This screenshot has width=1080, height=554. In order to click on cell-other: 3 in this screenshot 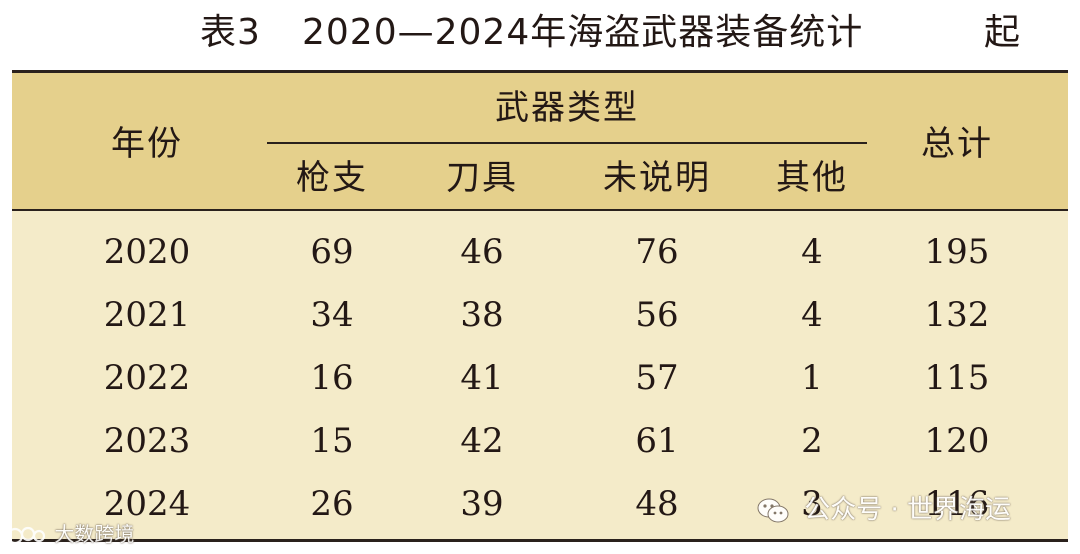, I will do `click(812, 504)`.